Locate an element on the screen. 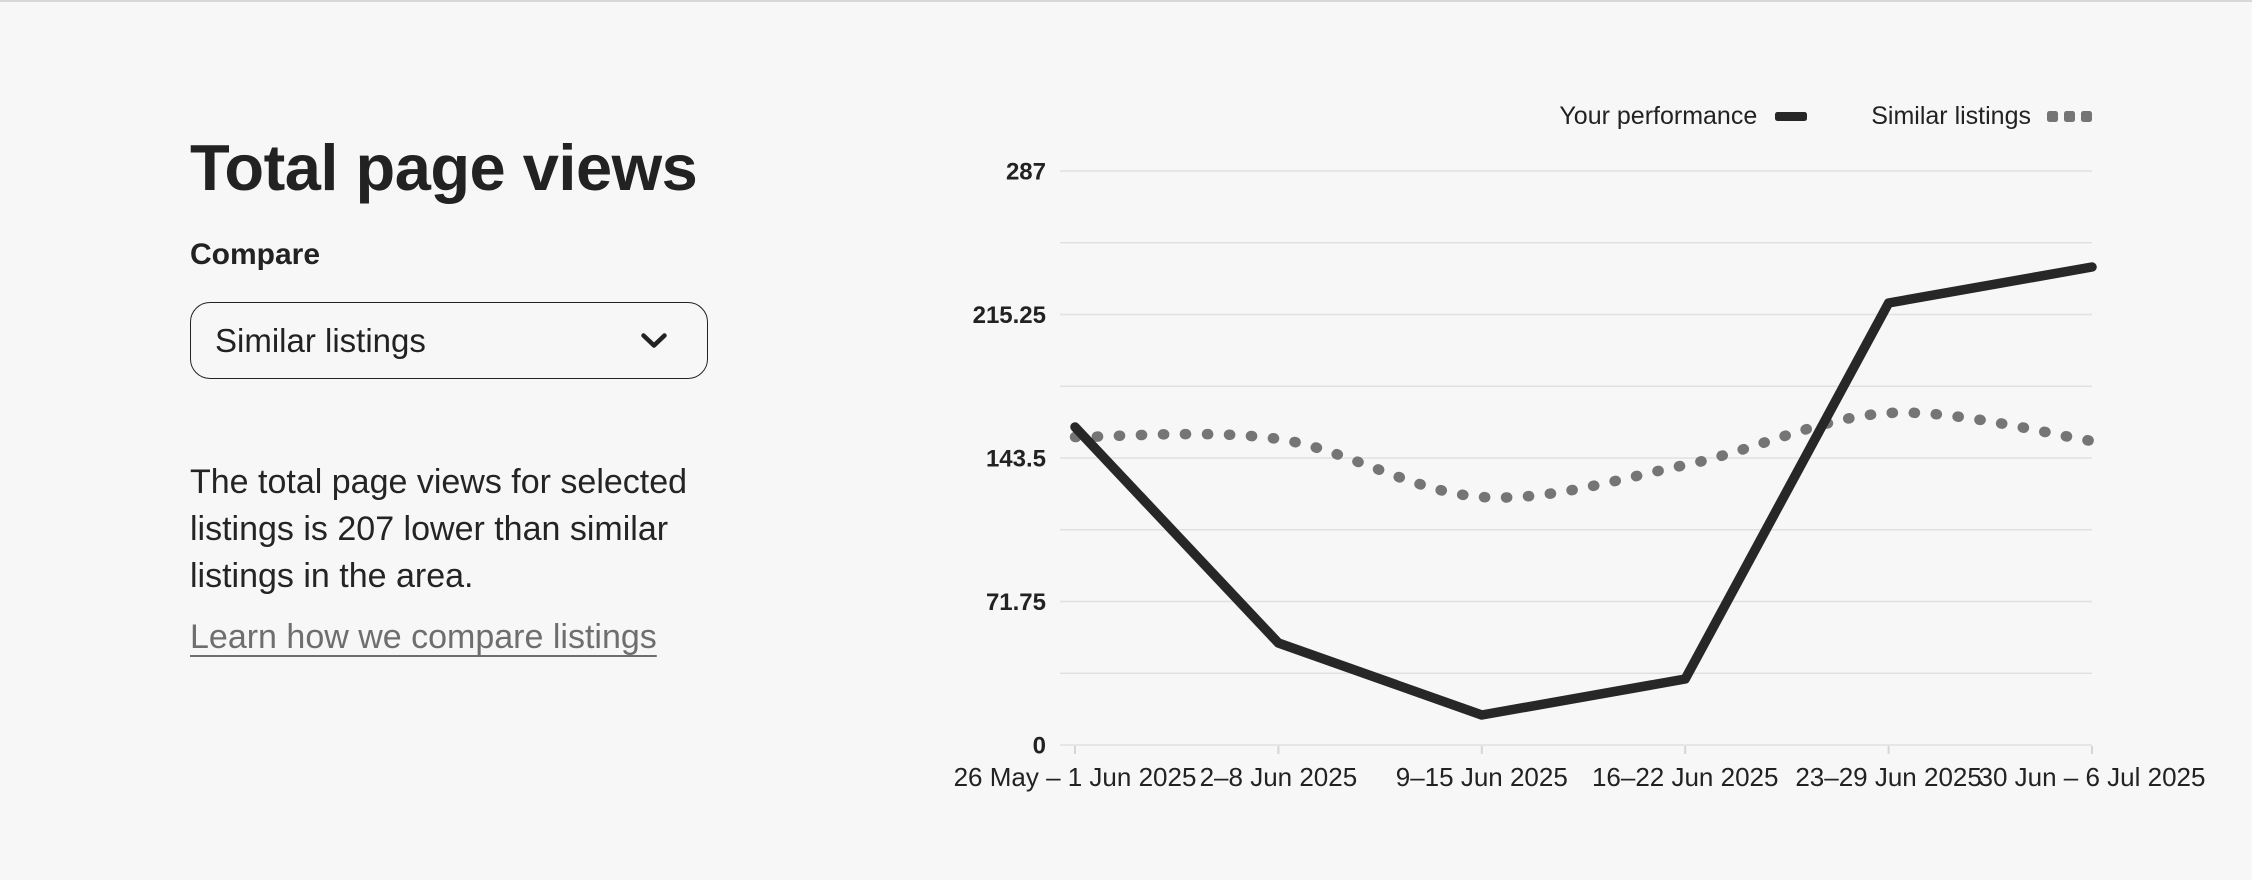  page-title: Total page views is located at coordinates (444, 167).